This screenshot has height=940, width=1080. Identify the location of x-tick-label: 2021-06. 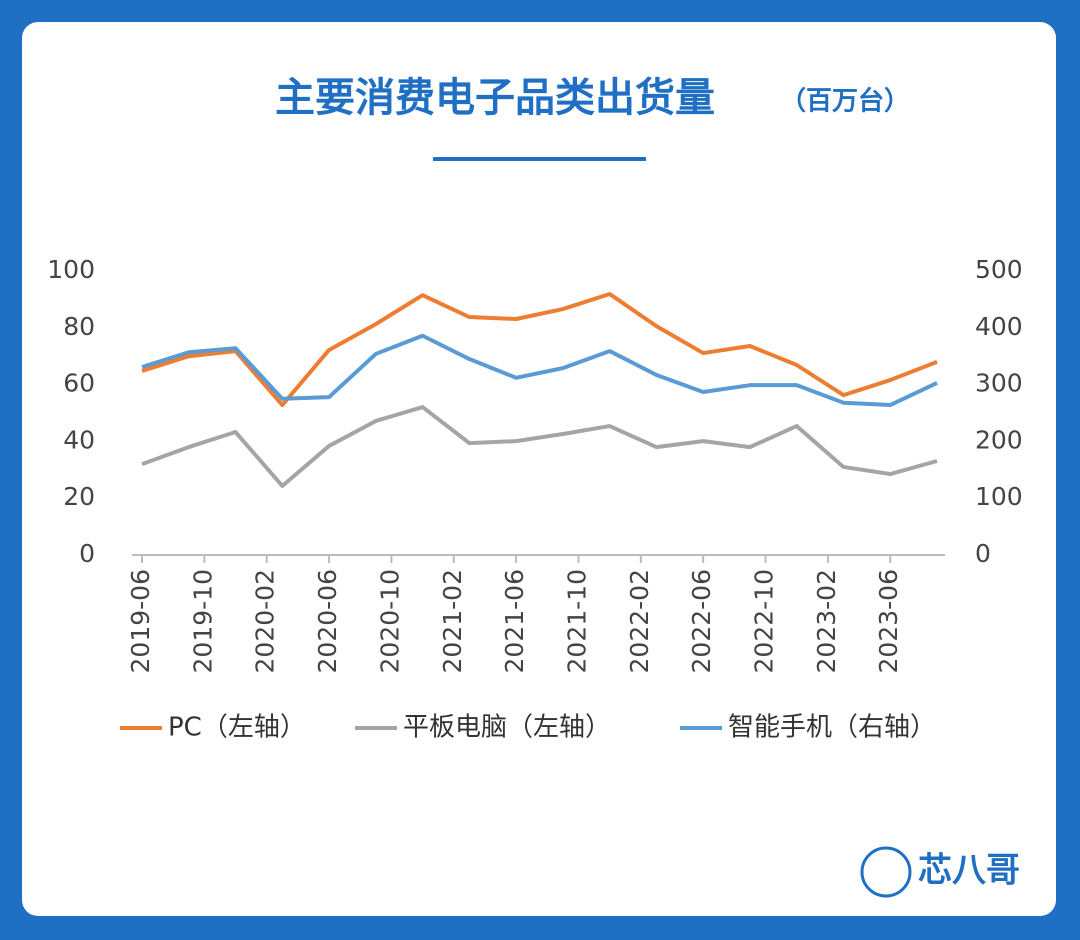
(514, 621).